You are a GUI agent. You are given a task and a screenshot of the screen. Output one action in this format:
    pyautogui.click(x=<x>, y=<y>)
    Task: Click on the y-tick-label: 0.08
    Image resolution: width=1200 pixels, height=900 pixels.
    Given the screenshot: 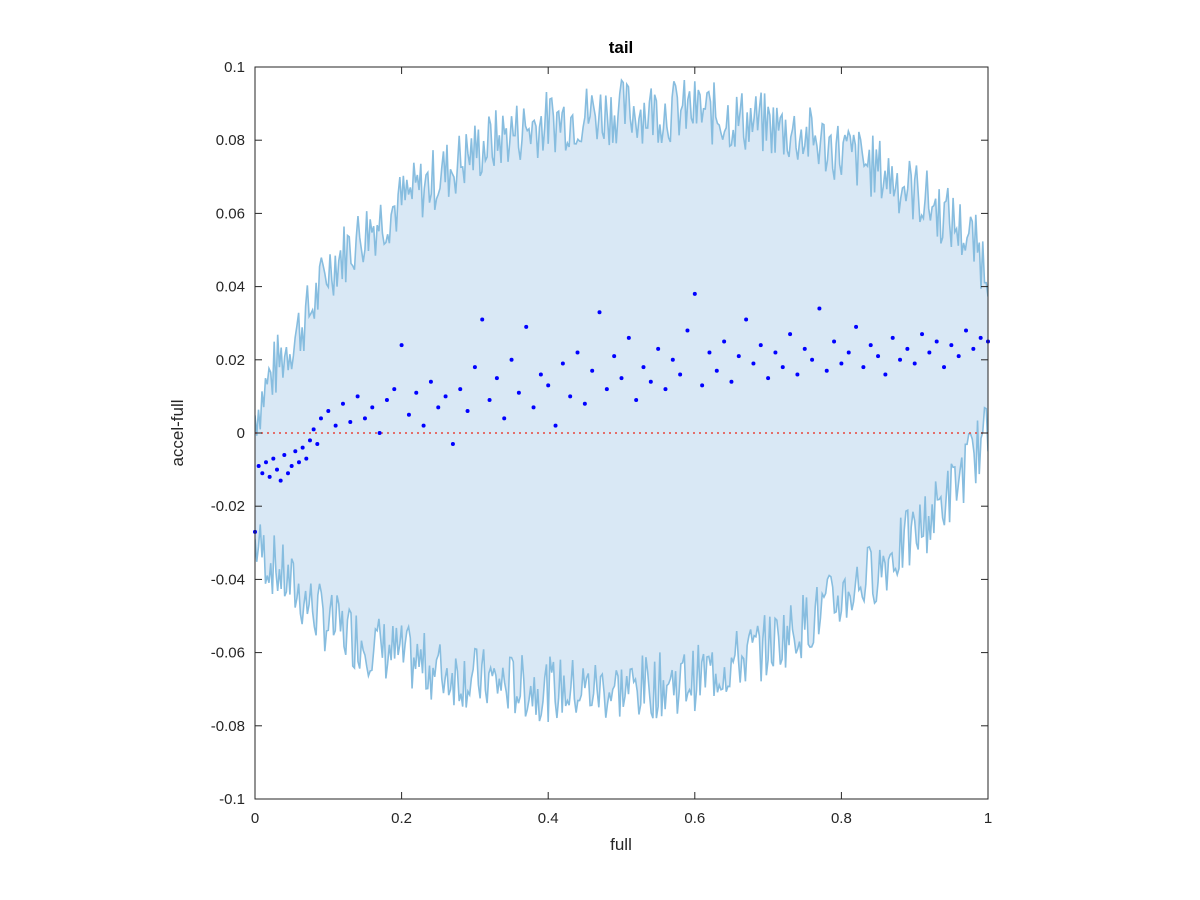 What is the action you would take?
    pyautogui.click(x=230, y=140)
    